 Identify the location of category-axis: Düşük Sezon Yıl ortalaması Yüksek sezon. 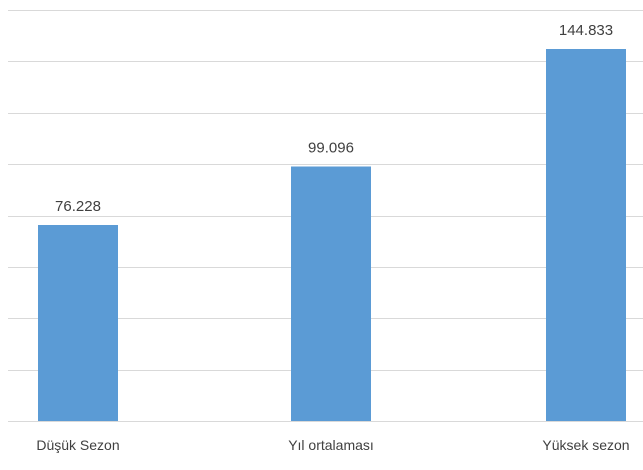
(332, 445).